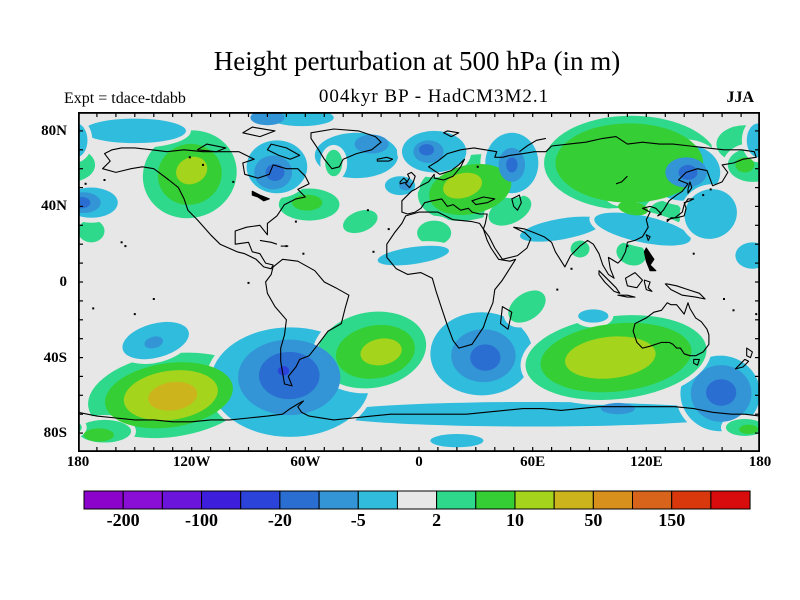 Image resolution: width=800 pixels, height=600 pixels. Describe the element at coordinates (202, 520) in the screenshot. I see `colorbar-label: -100` at that location.